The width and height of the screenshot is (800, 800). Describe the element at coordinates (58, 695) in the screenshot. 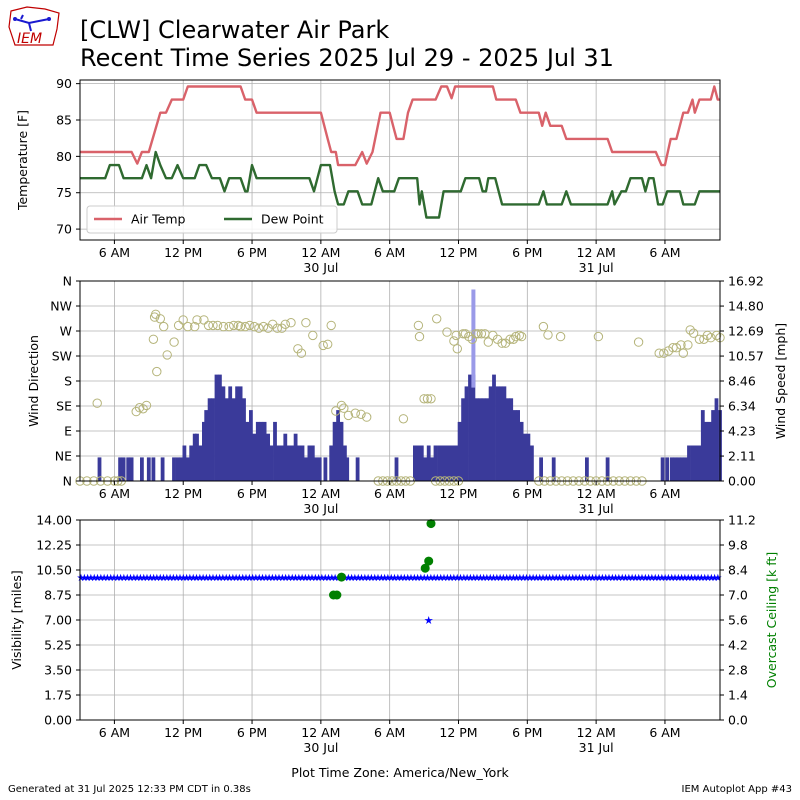

I see `y-tick-label: 1.75` at that location.